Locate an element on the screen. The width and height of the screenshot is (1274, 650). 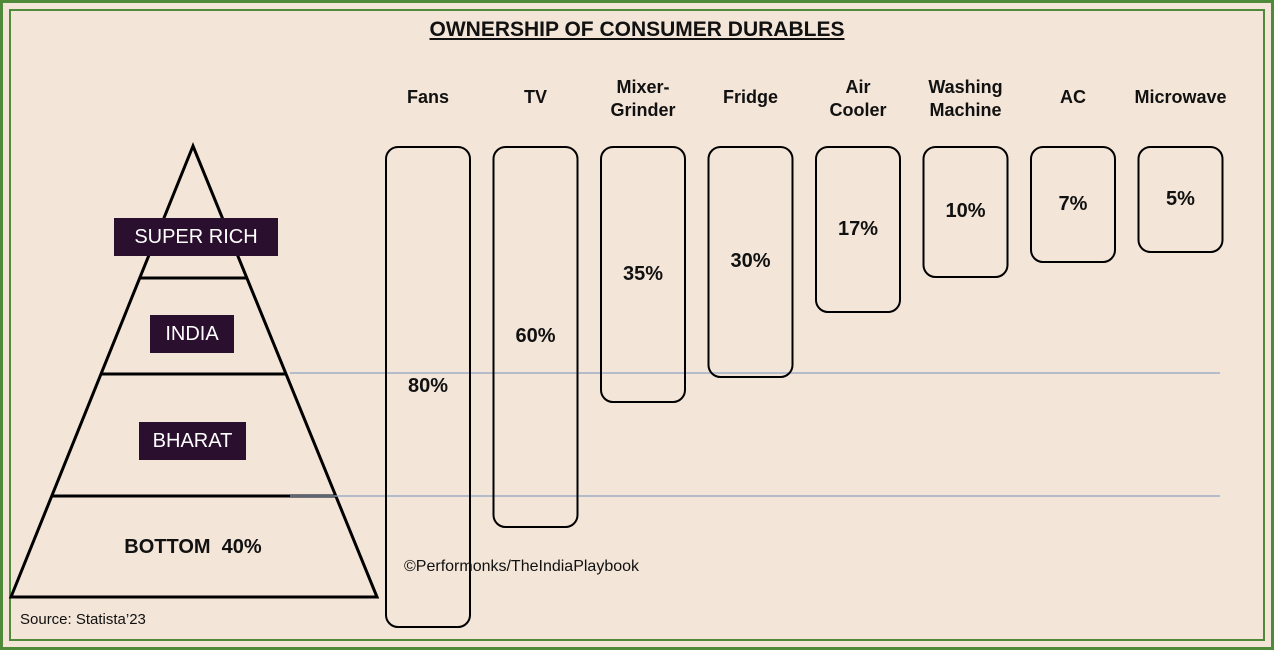
chart-title: OWNERSHIP OF CONSUMER DURABLES is located at coordinates (637, 29).